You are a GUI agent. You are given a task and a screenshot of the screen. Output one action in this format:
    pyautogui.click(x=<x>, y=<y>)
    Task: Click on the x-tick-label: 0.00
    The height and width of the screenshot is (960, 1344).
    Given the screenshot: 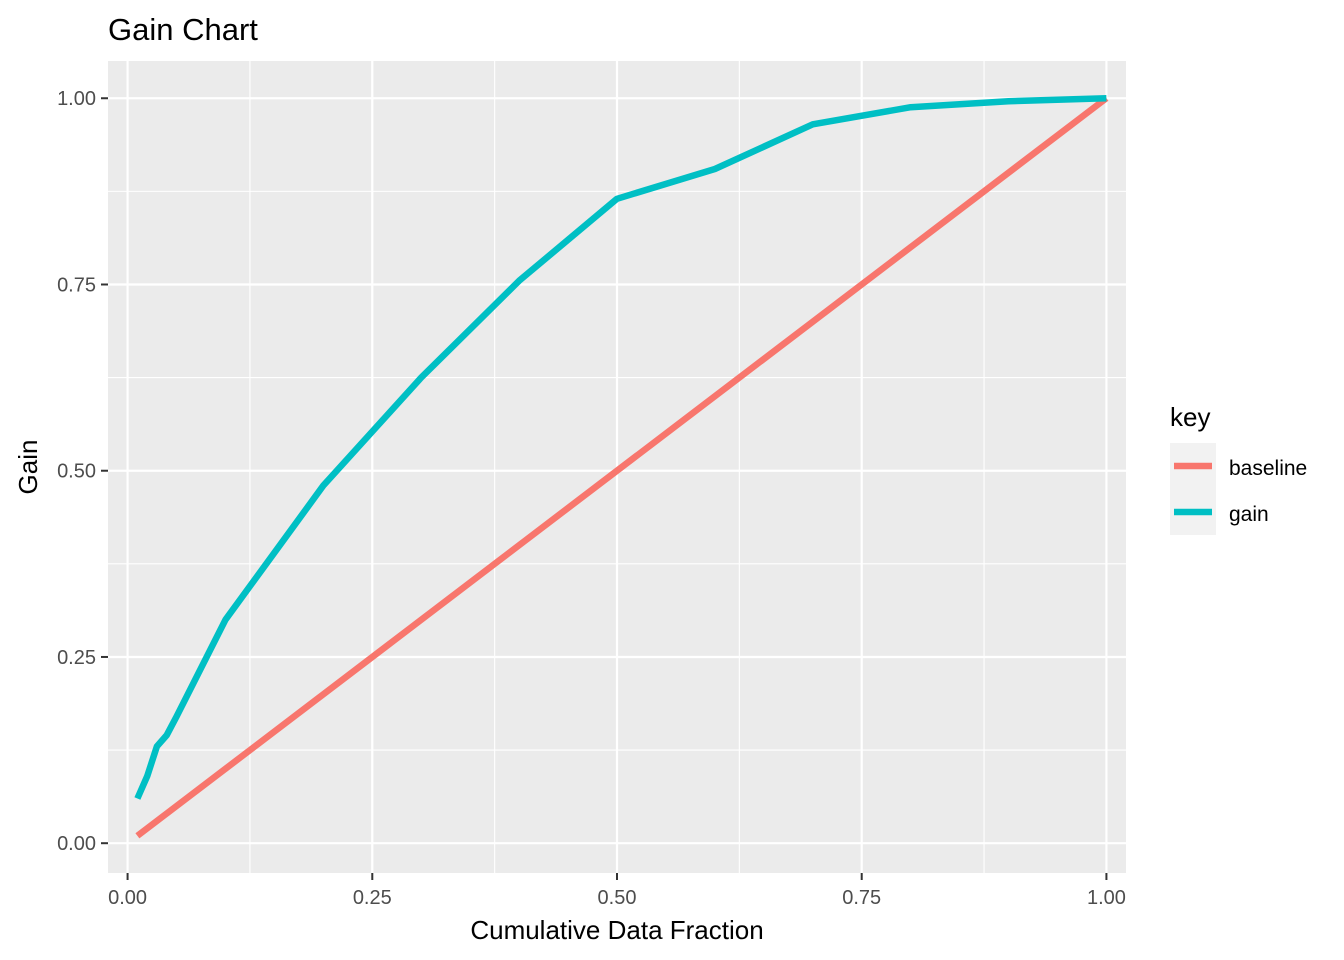 What is the action you would take?
    pyautogui.click(x=127, y=898)
    